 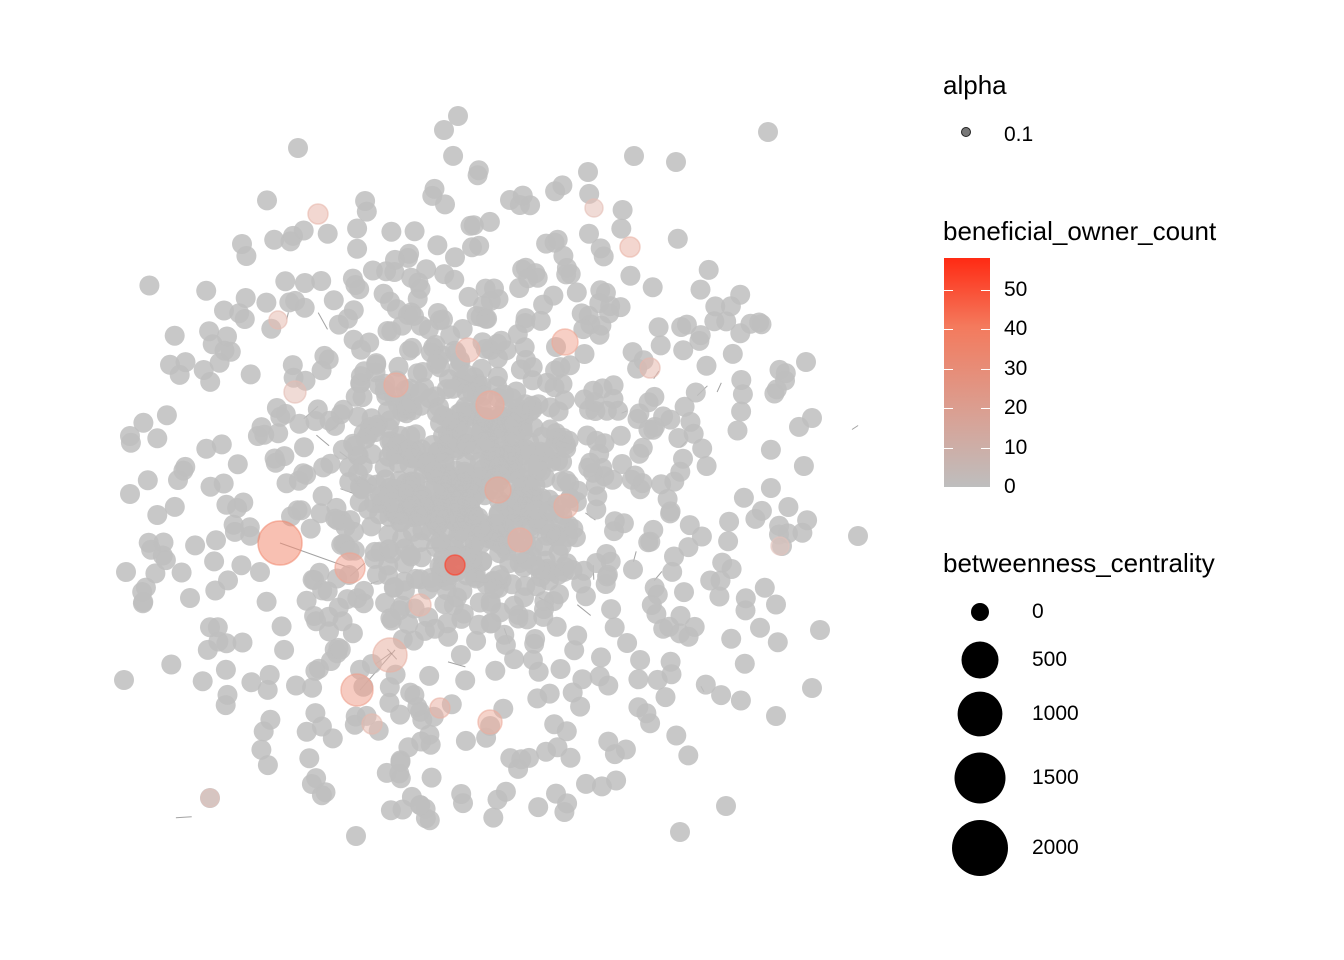 I want to click on colorbar, so click(x=967, y=372).